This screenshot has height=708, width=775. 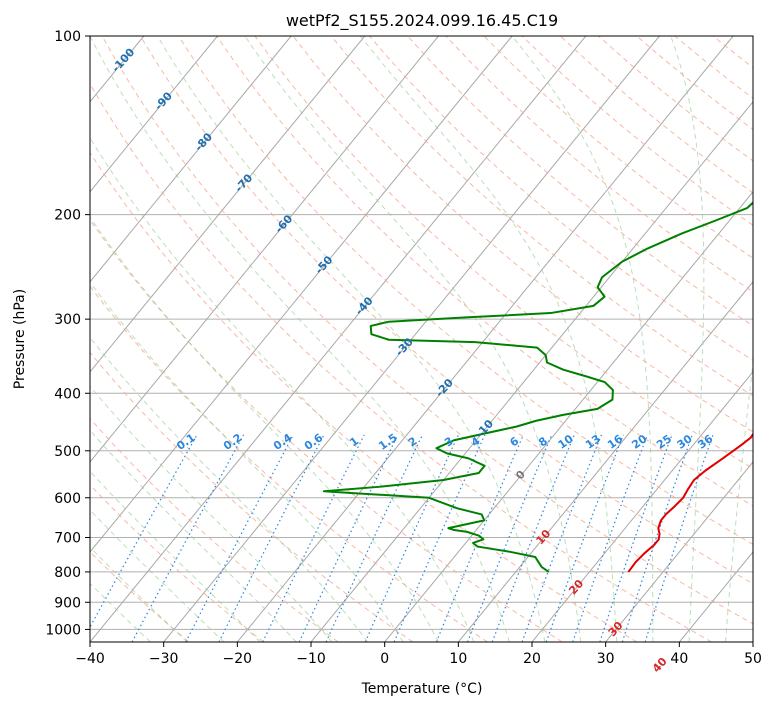 I want to click on y-tick-label: 200, so click(x=67, y=216).